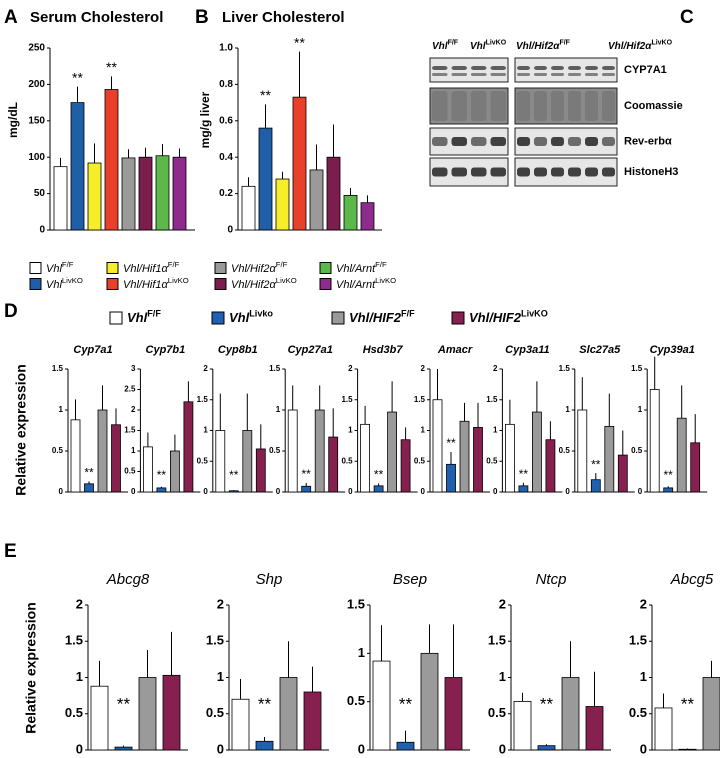 The height and width of the screenshot is (758, 720). I want to click on chart-title: Ntcp, so click(551, 579).